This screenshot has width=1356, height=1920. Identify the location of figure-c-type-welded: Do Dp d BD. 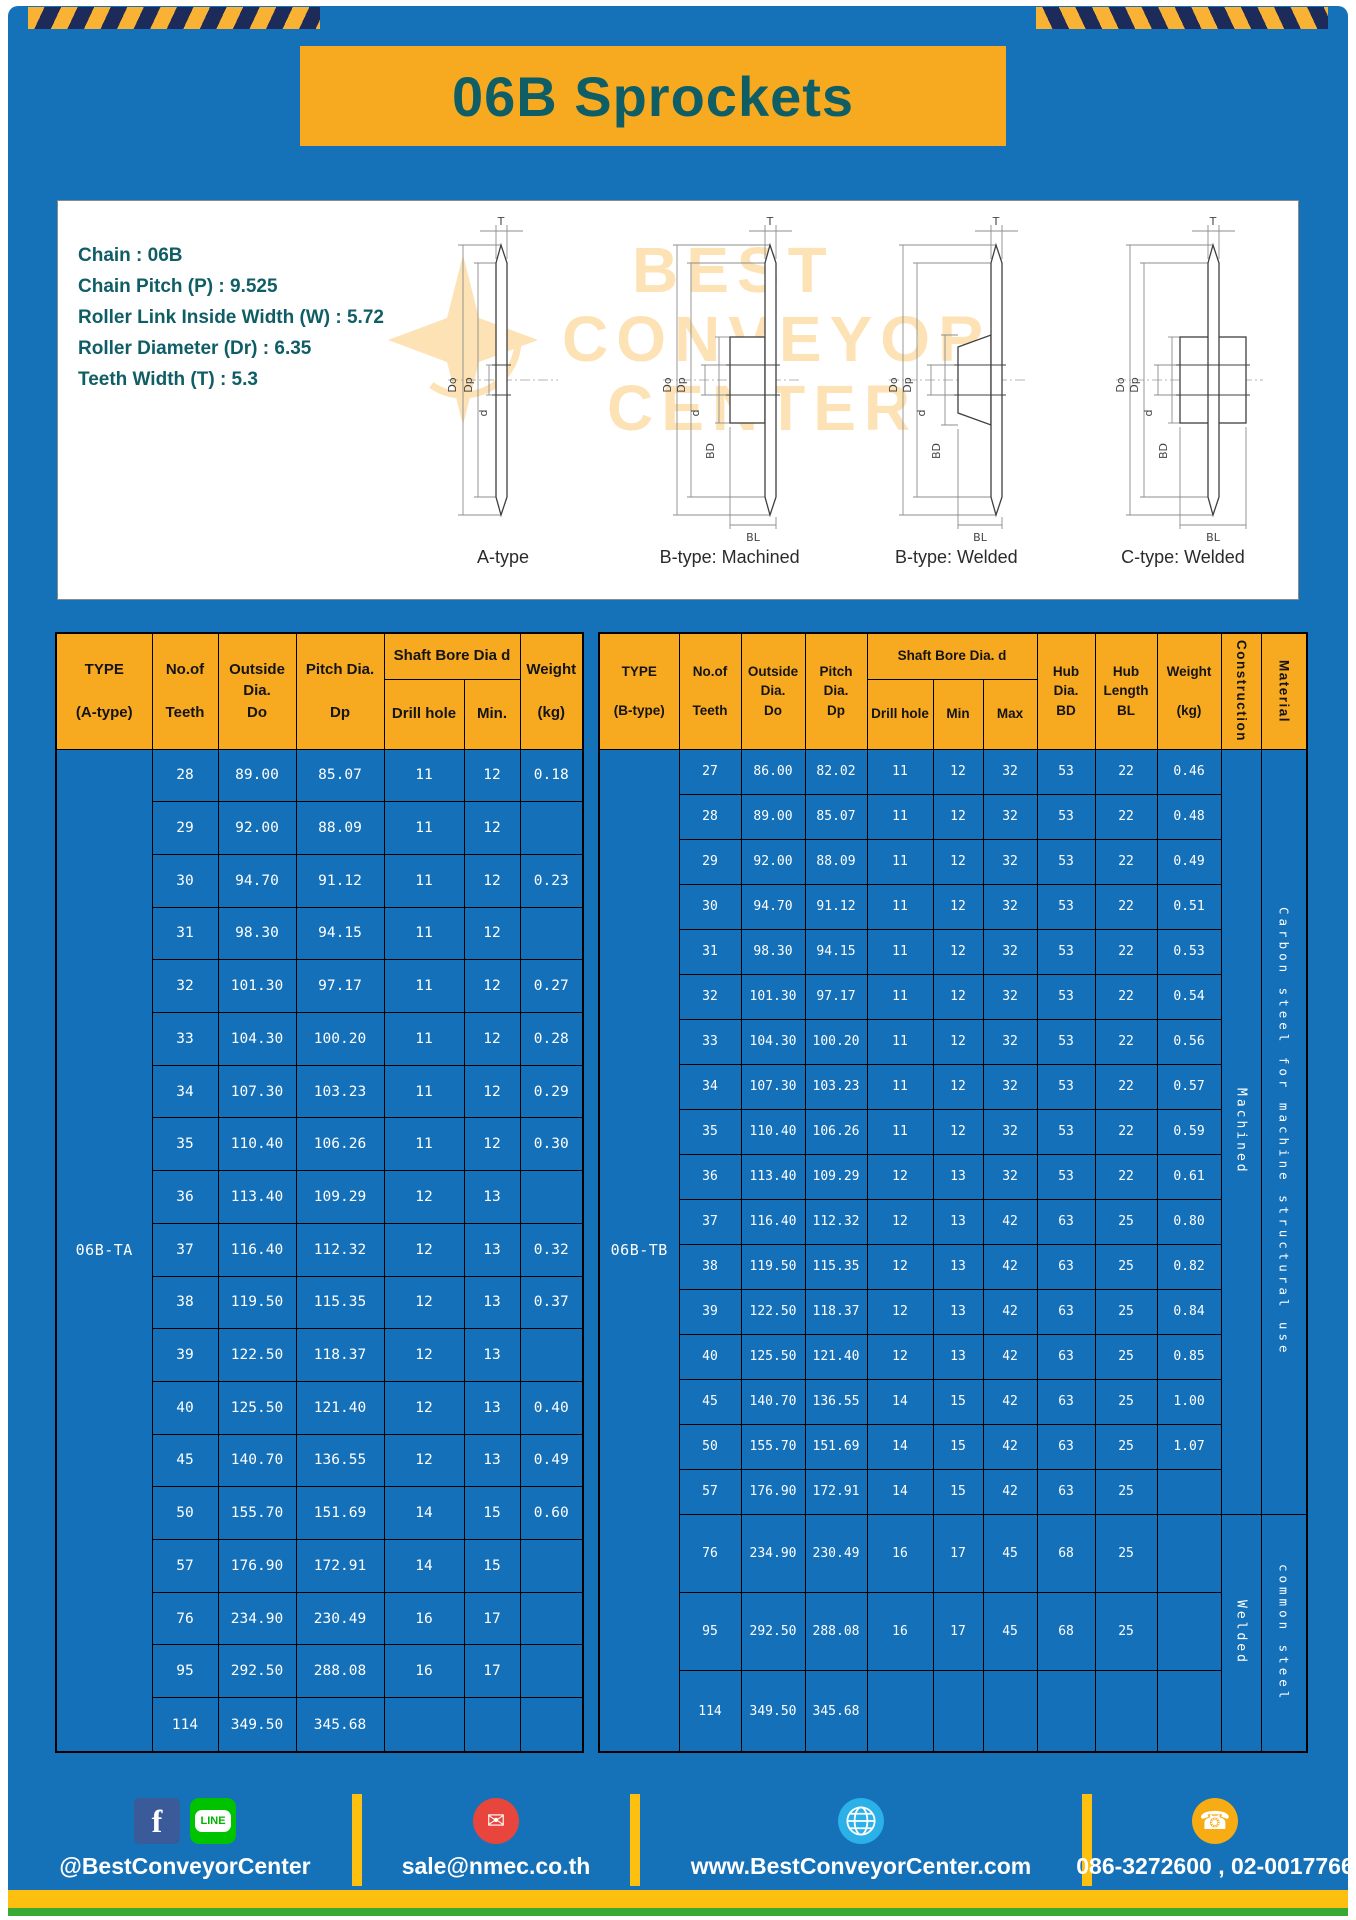
(1183, 404).